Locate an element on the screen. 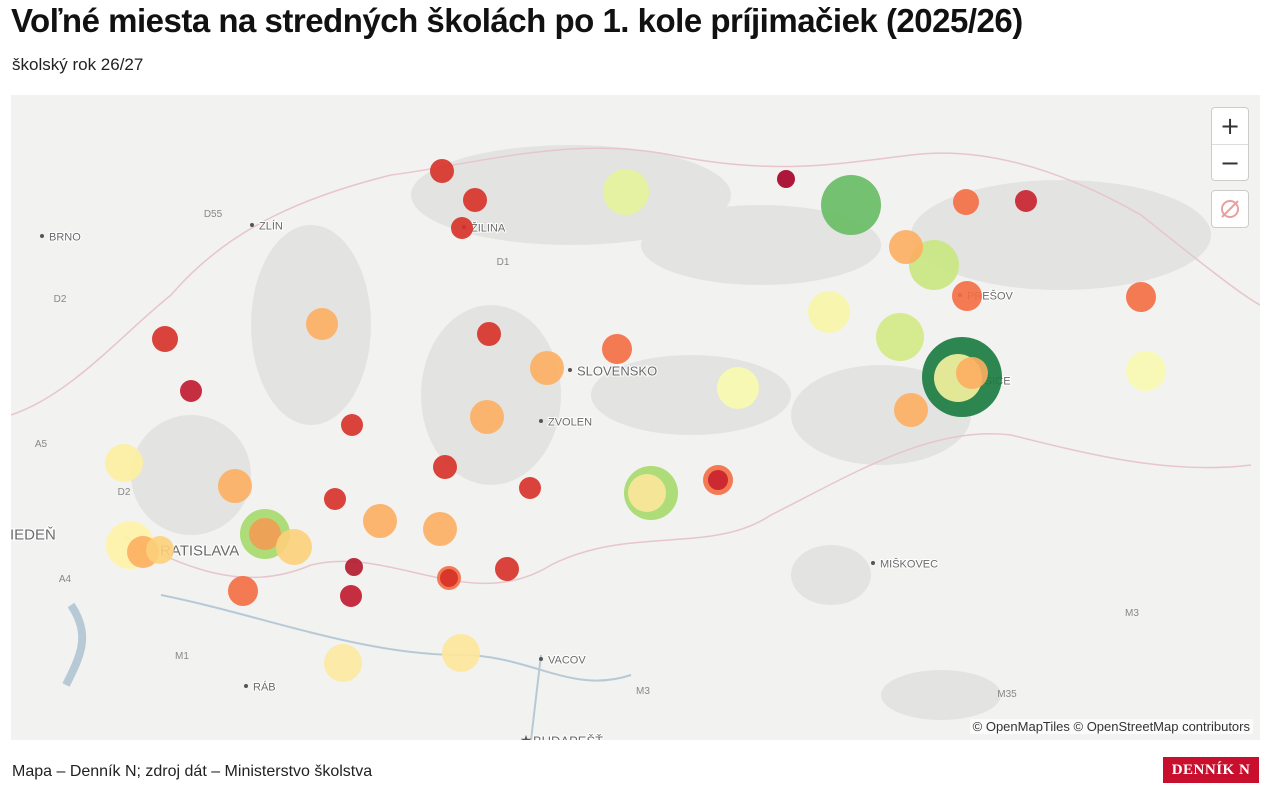  road-label: D1 is located at coordinates (503, 262).